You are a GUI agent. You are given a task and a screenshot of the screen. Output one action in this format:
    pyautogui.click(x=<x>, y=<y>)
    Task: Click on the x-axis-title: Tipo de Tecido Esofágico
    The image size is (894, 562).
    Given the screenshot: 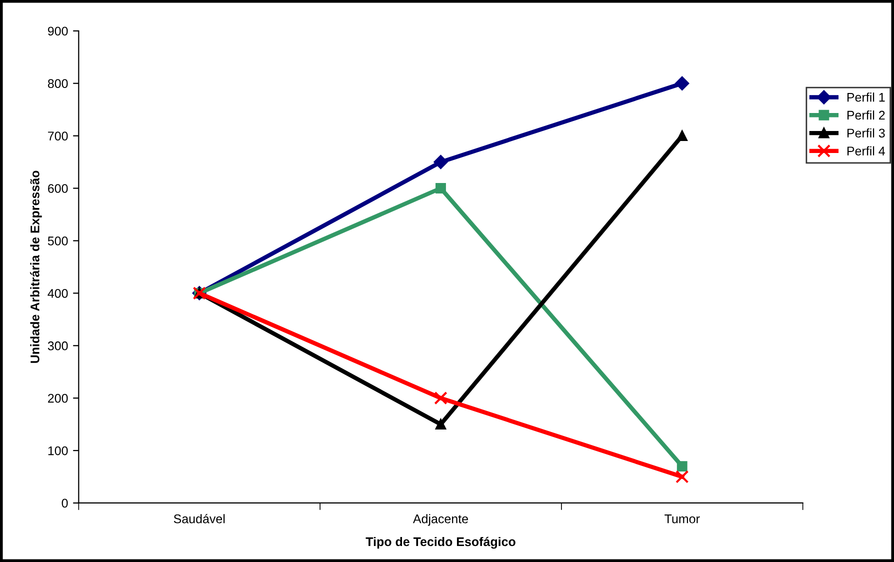 What is the action you would take?
    pyautogui.click(x=441, y=542)
    